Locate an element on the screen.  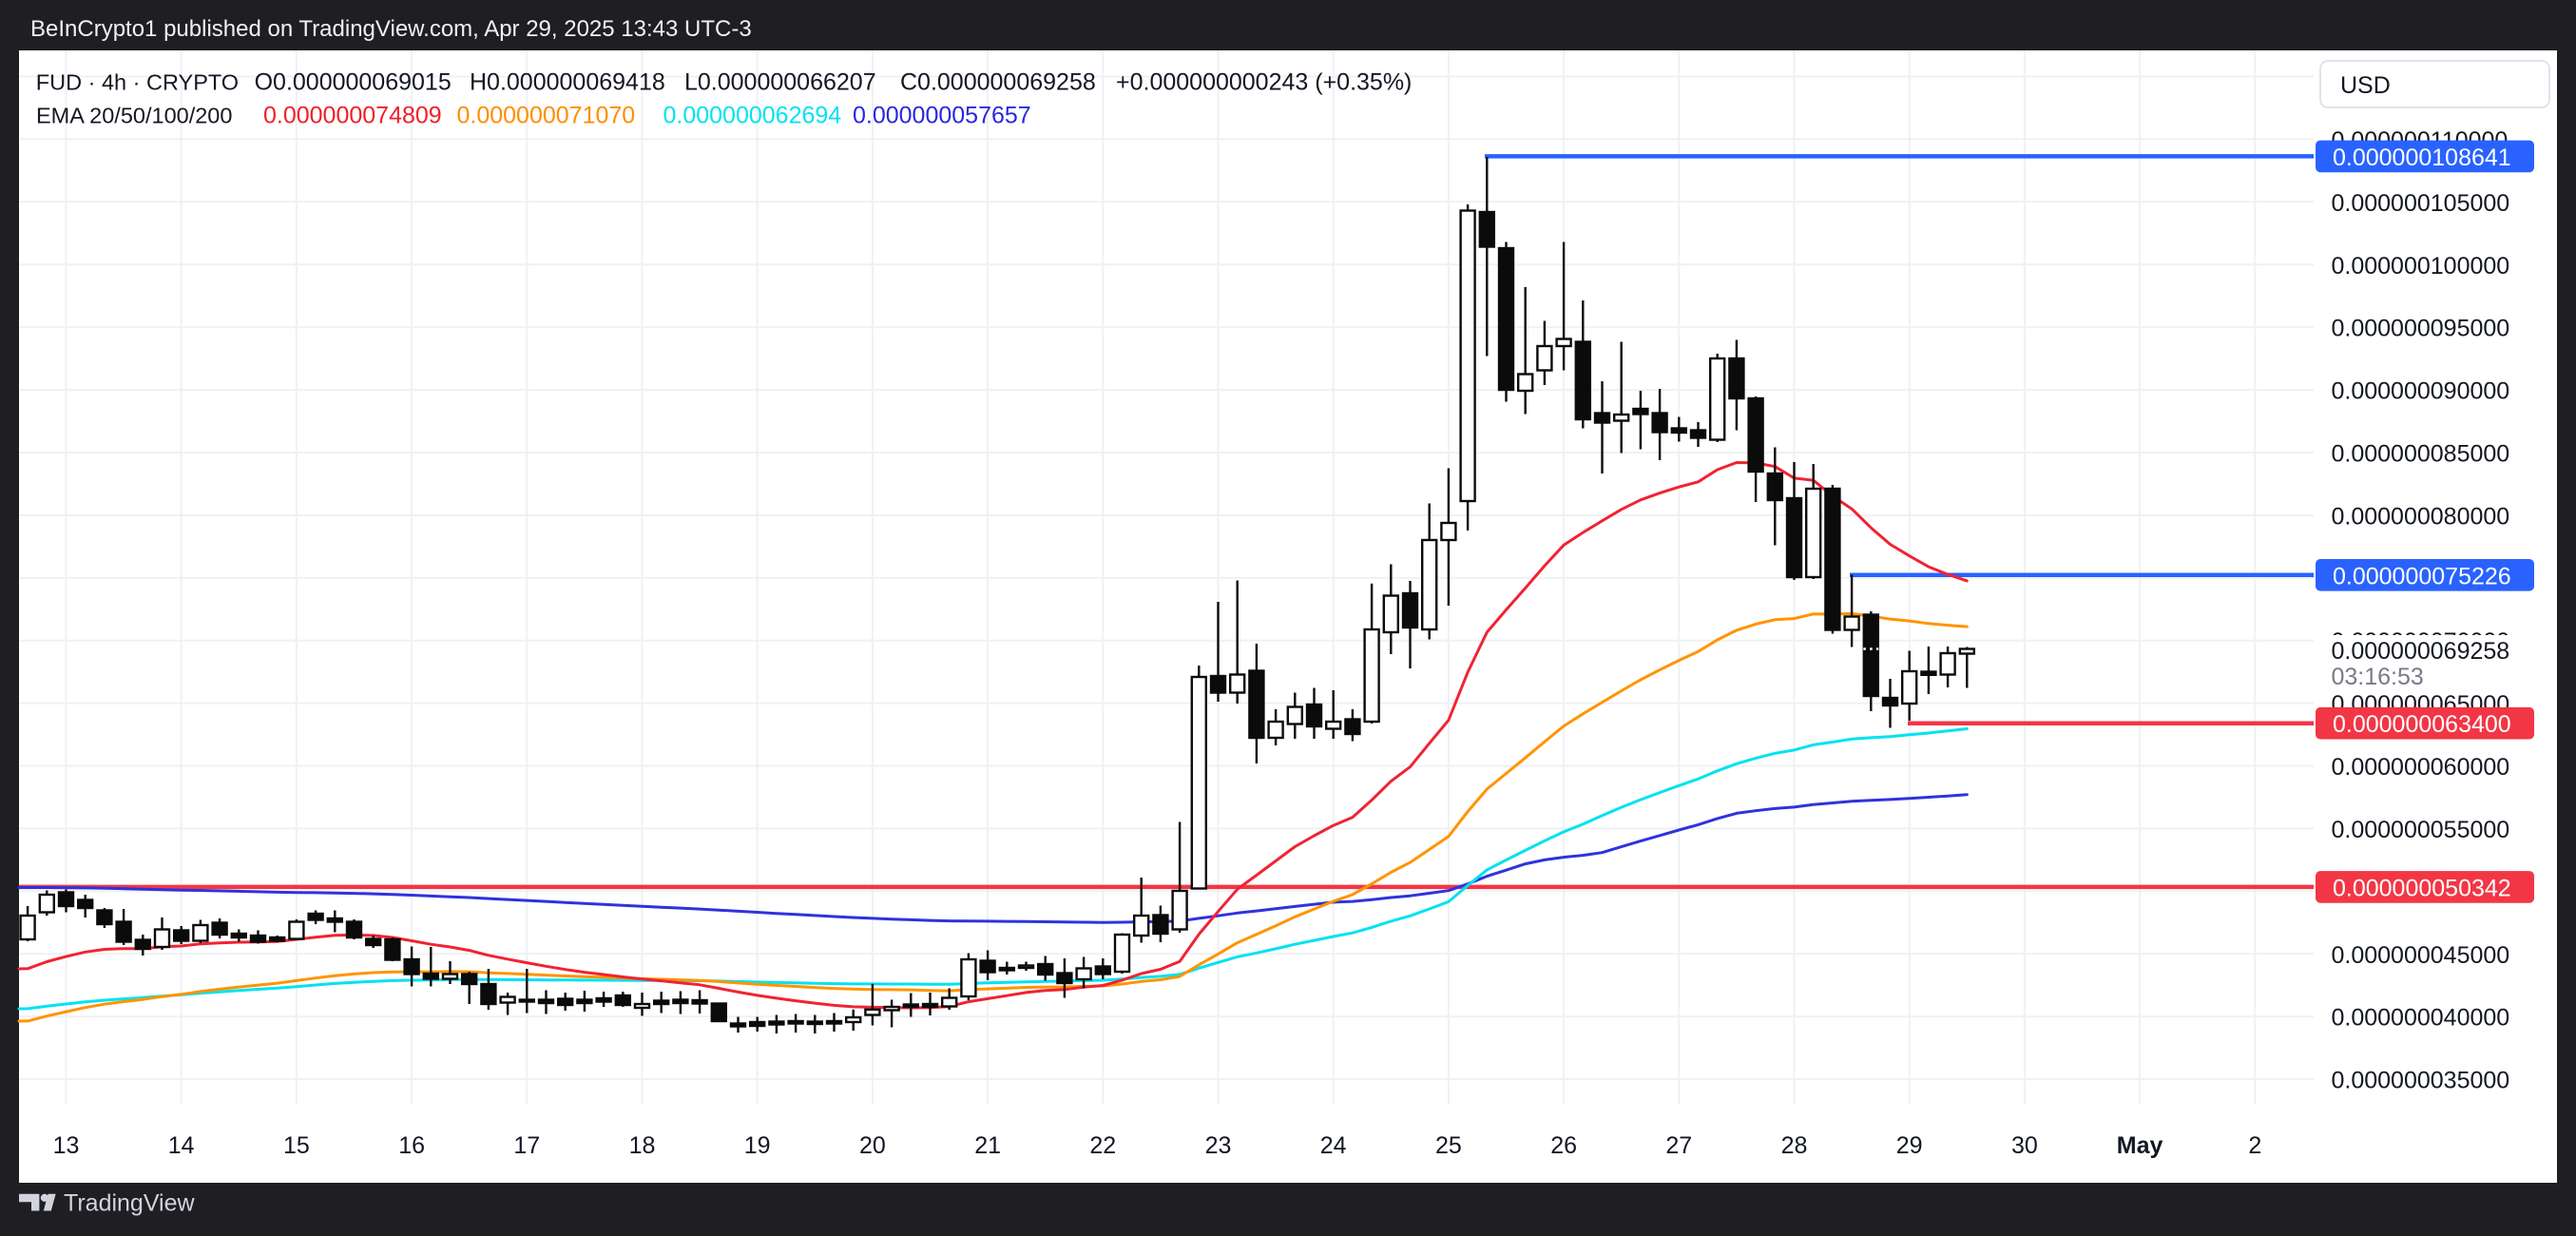
svg-text: 20 is located at coordinates (872, 1146).